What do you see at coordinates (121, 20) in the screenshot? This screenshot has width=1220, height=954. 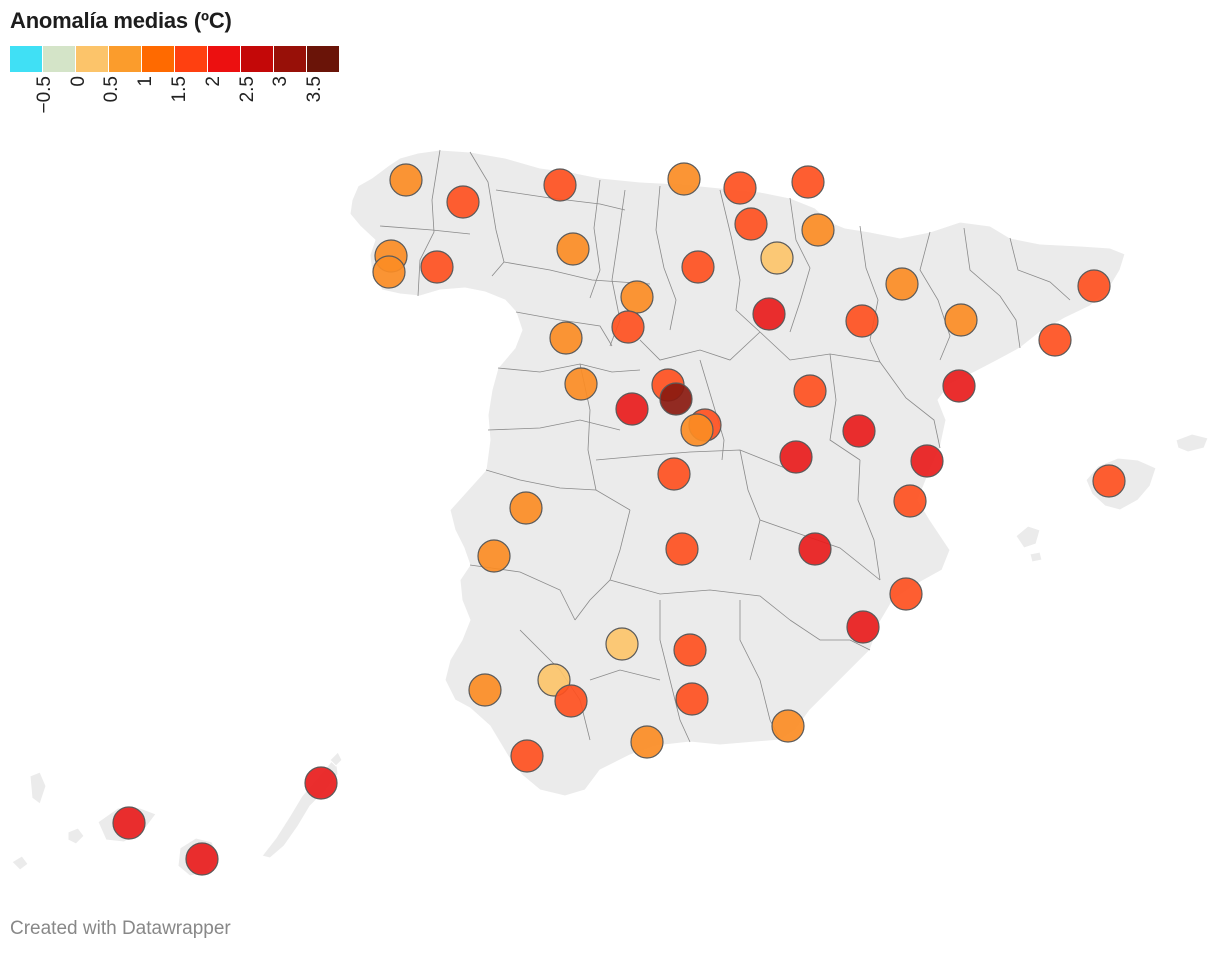 I see `map-title: Anomalía medias (ºC)` at bounding box center [121, 20].